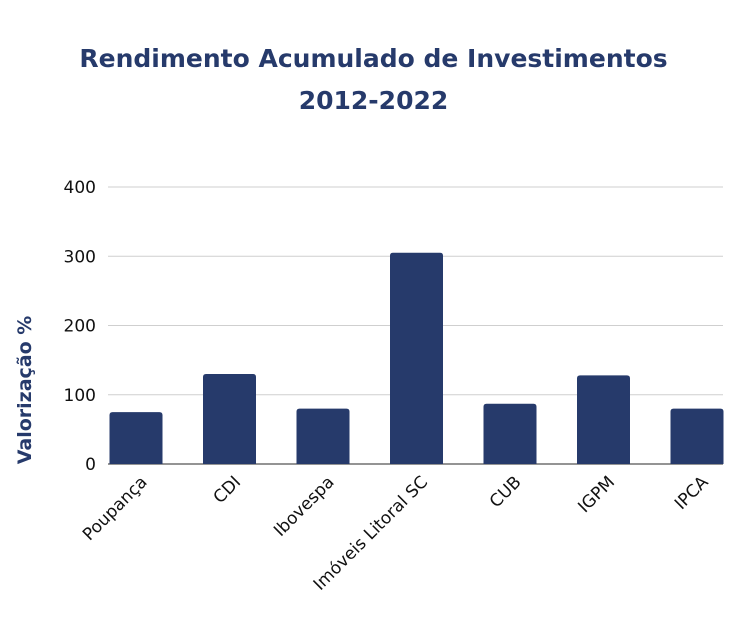  Describe the element at coordinates (90, 465) in the screenshot. I see `y-tick-label: 0` at that location.